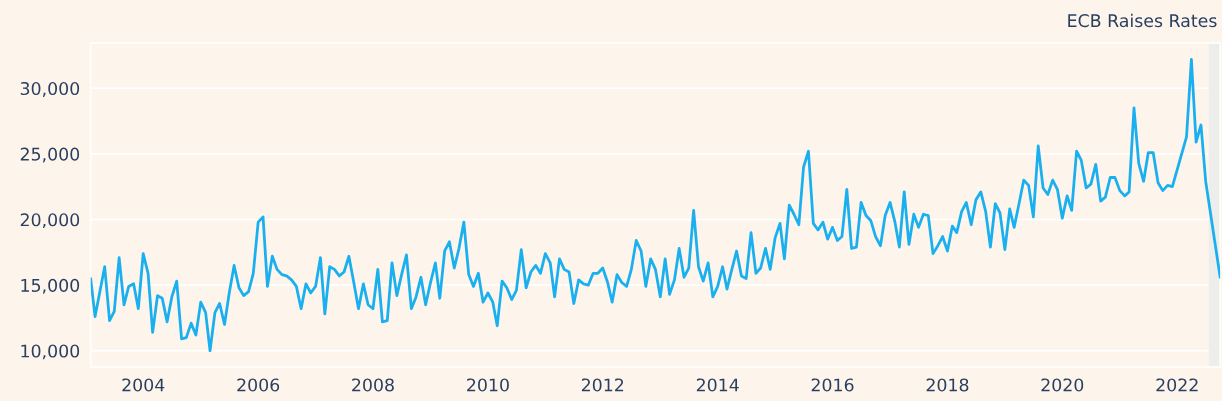 The width and height of the screenshot is (1222, 401). I want to click on x-tick-label: 2006, so click(258, 385).